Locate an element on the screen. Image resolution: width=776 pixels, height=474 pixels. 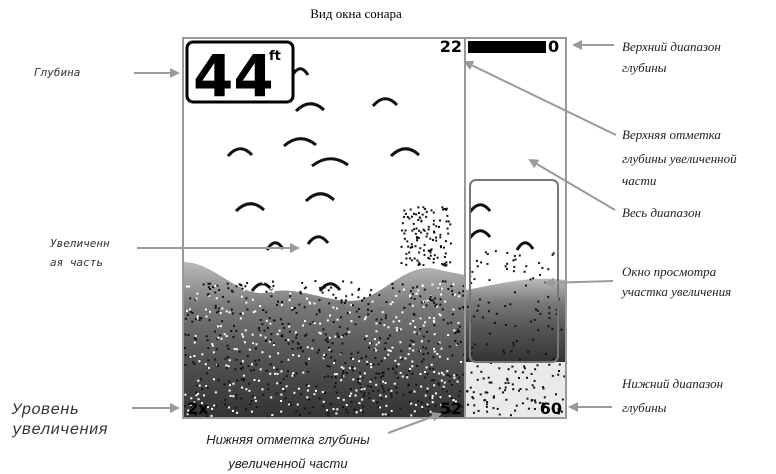
callout-zoom-upper: Верхняя отметка глубины увеличенной части is located at coordinates (679, 157).